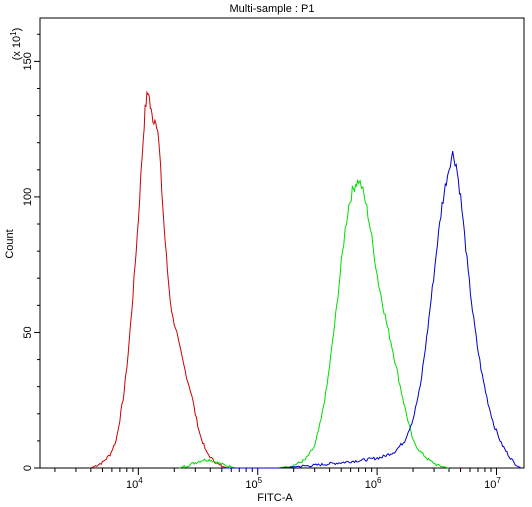 The height and width of the screenshot is (507, 532). I want to click on chart-title: Multi-sample : P1, so click(272, 9).